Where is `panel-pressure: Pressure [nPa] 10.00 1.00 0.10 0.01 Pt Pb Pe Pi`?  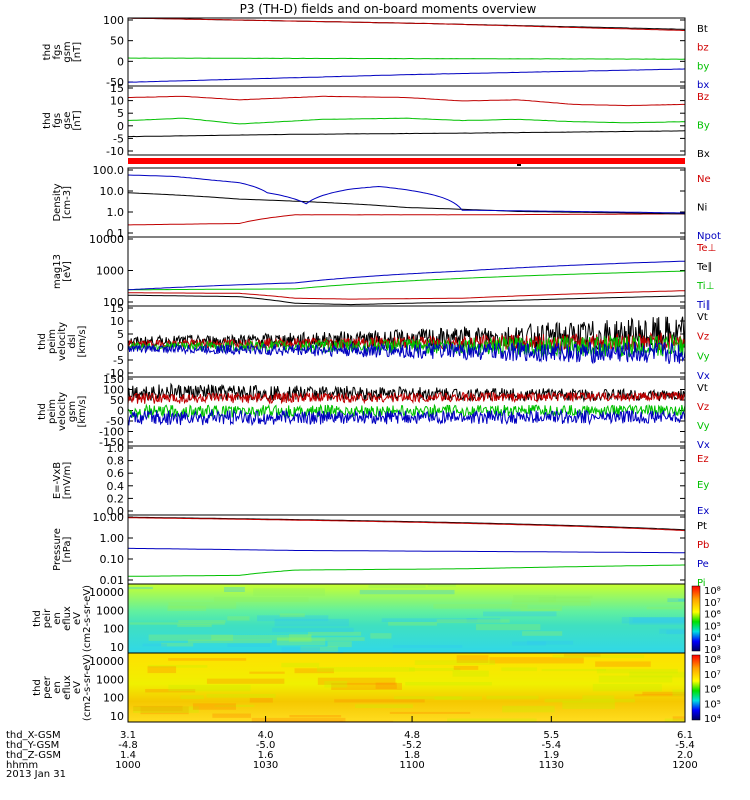 panel-pressure: Pressure [nPa] 10.00 1.00 0.10 0.01 Pt Pb Pe Pi is located at coordinates (380, 550).